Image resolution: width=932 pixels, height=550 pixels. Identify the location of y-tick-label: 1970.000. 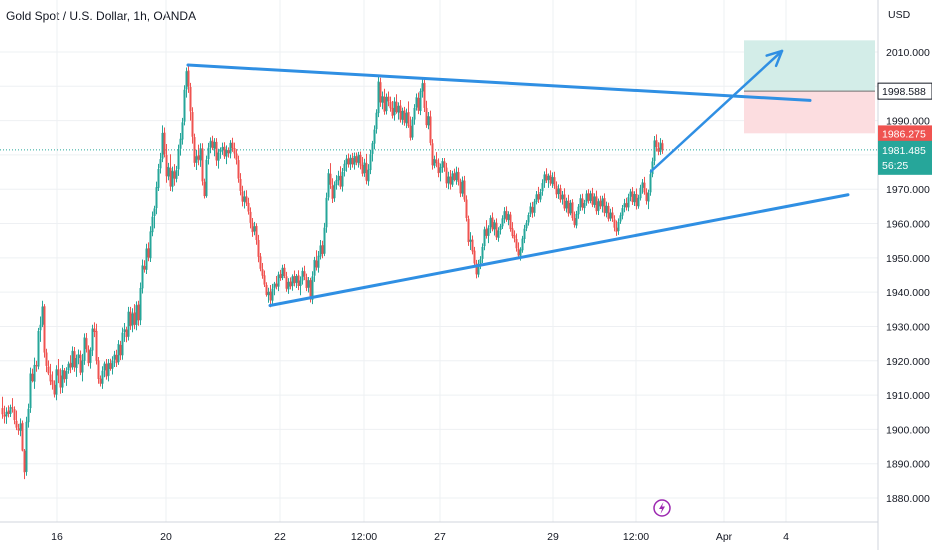
(908, 190).